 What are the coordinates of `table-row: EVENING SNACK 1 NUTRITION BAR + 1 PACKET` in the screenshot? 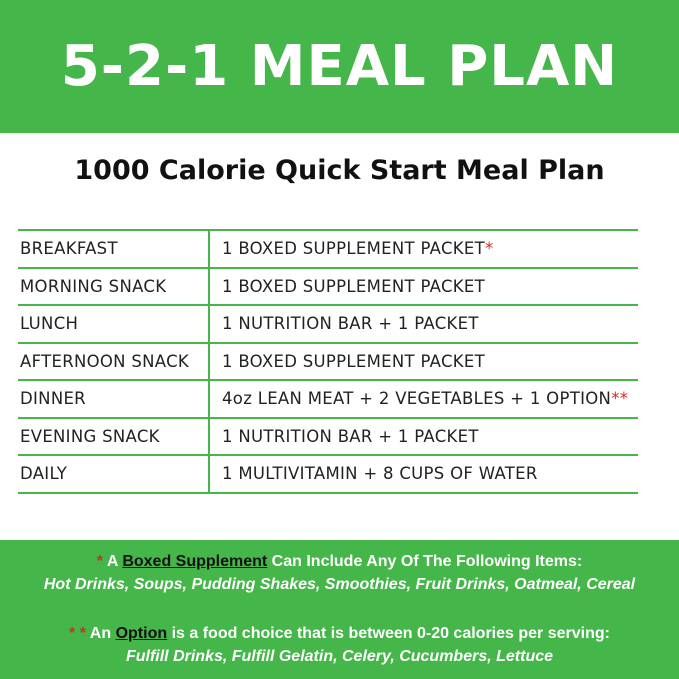 It's located at (328, 436).